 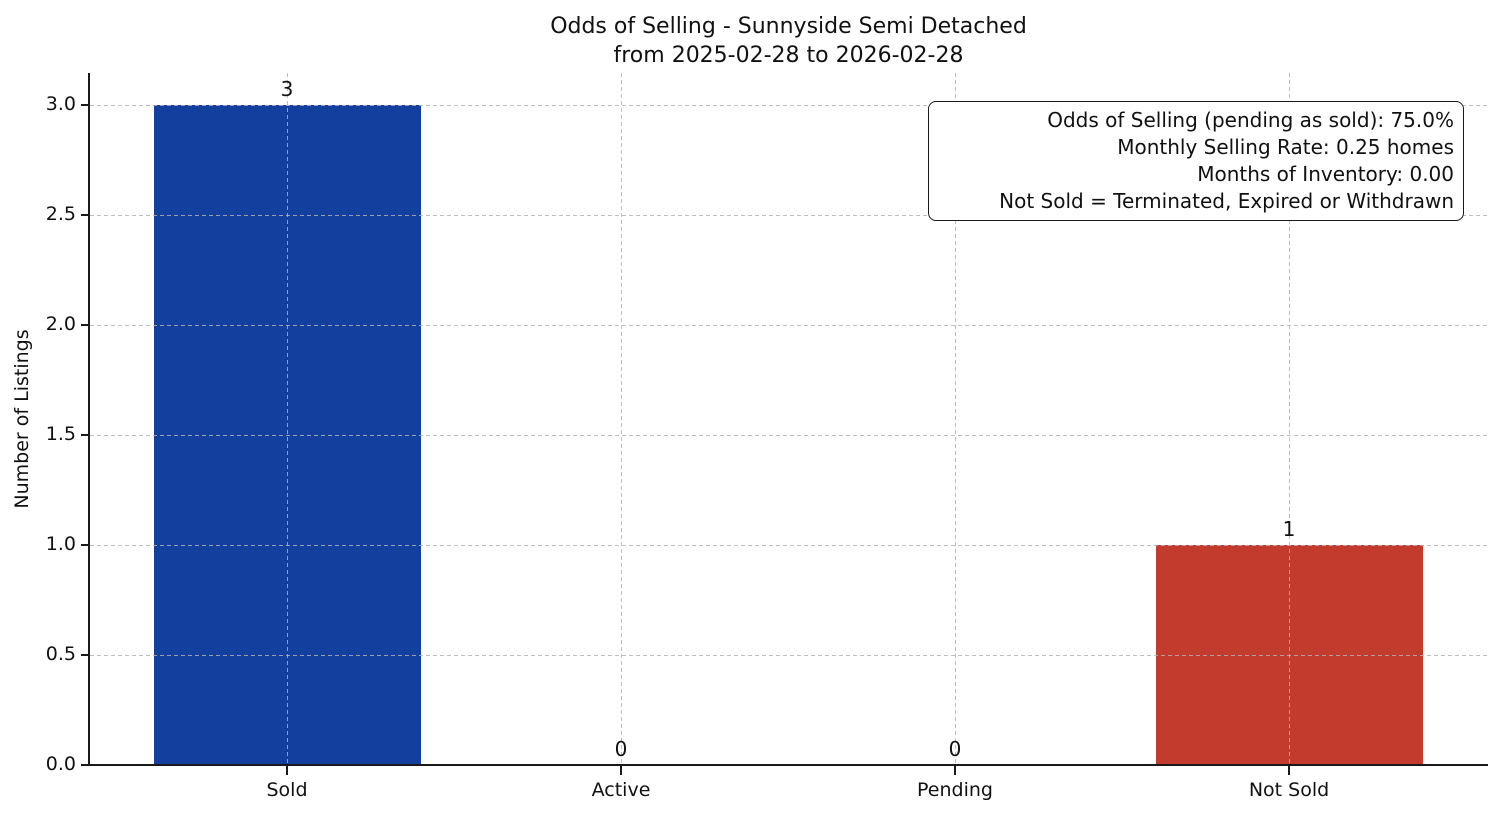 I want to click on y-tick-label: 0.0, so click(x=60, y=764).